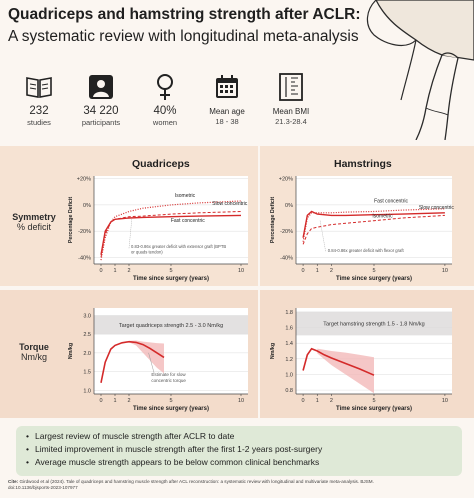 The image size is (474, 498). I want to click on column-header-quadriceps: Quadriceps, so click(161, 164).